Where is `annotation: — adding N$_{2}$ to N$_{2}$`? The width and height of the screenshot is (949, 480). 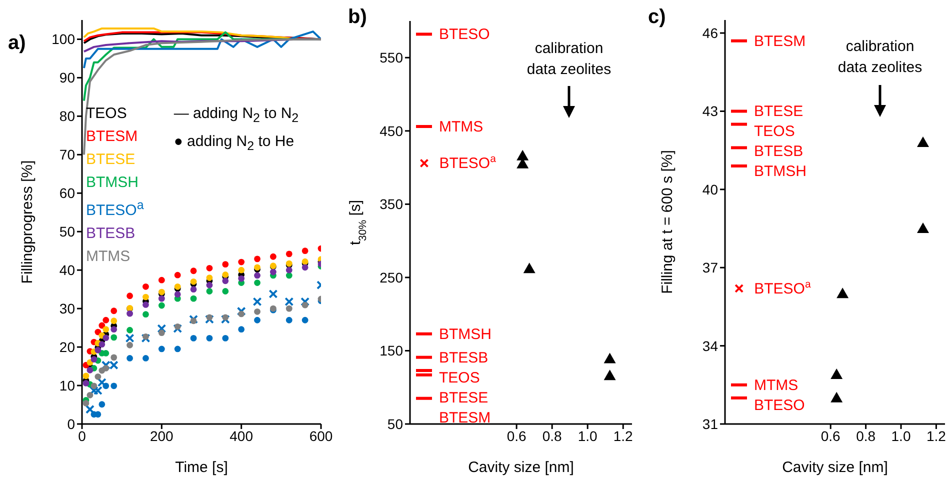 annotation: — adding N$_{2}$ to N$_{2}$ is located at coordinates (236, 115).